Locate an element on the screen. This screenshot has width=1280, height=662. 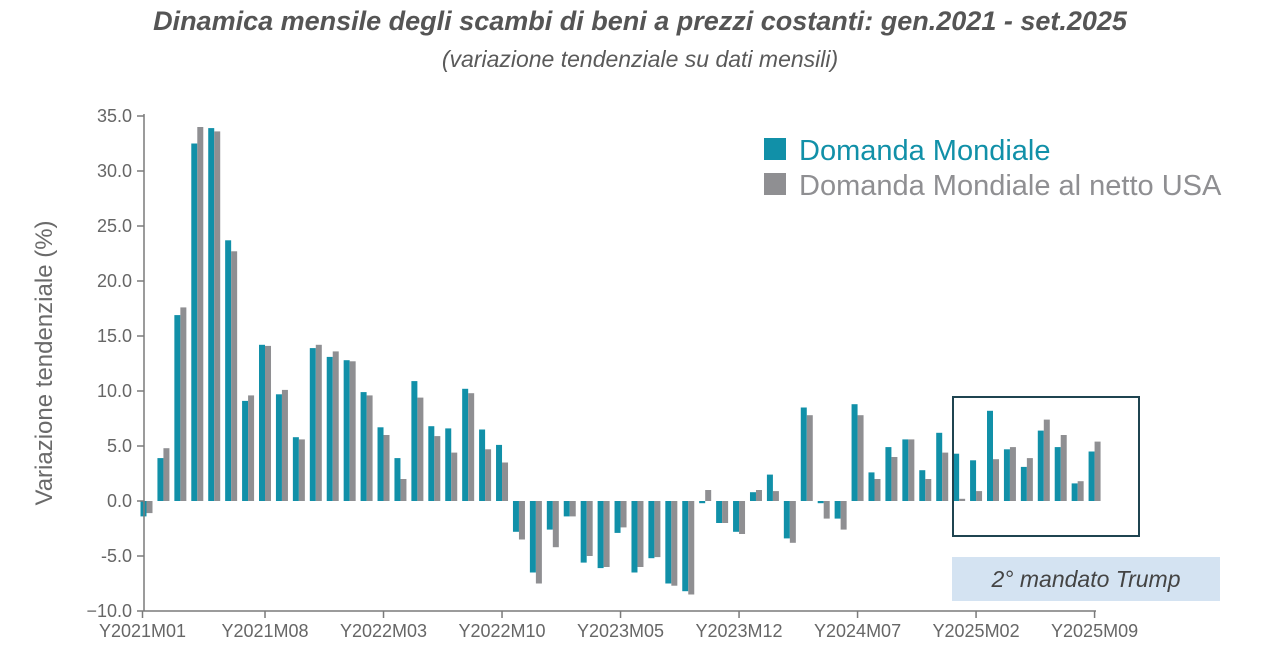
legend-swatch-domanda-mondiale-netto-usa is located at coordinates (775, 184).